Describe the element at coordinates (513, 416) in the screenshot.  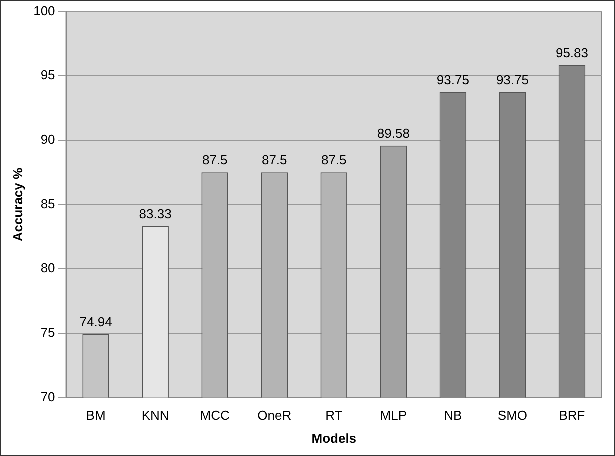
I see `x-tick-label: SMO` at that location.